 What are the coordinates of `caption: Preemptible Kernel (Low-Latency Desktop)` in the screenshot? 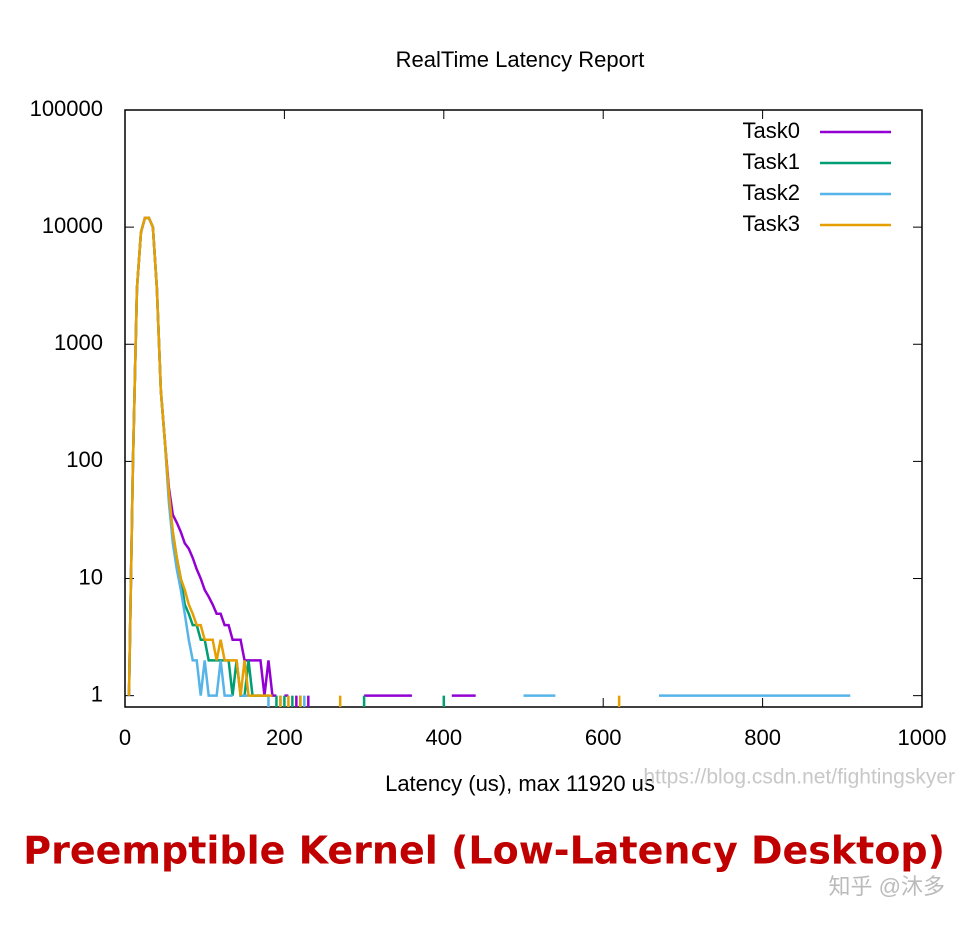 It's located at (484, 851).